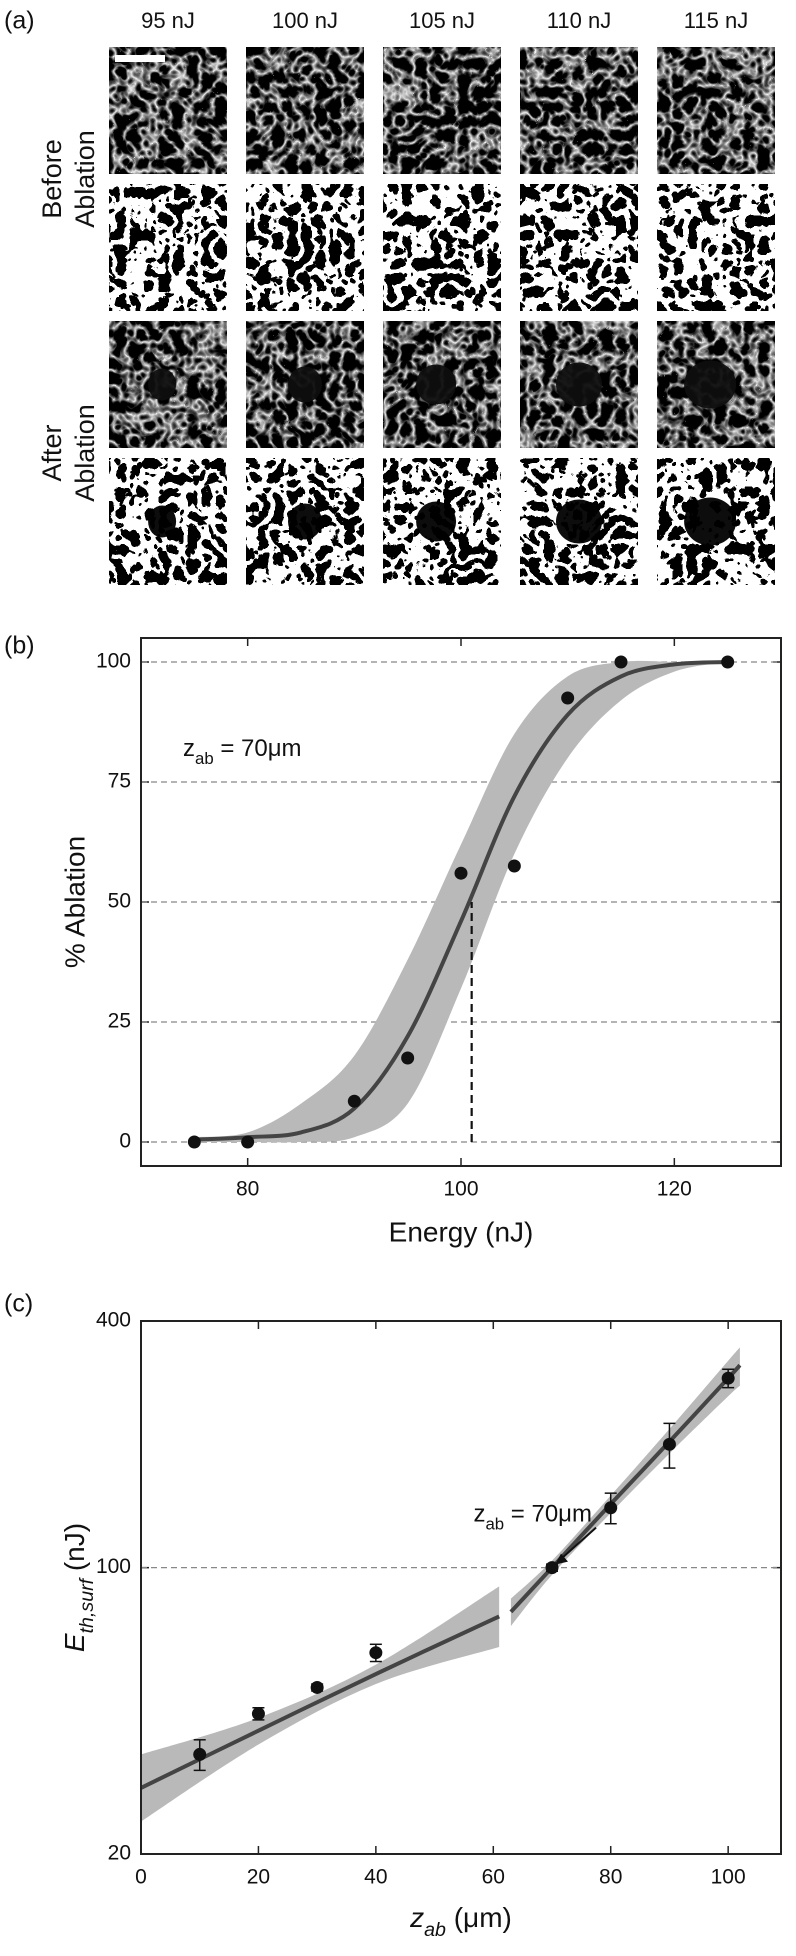 The image size is (796, 1956). I want to click on y-axis-label: Eth,surf (nJ), so click(78, 1587).